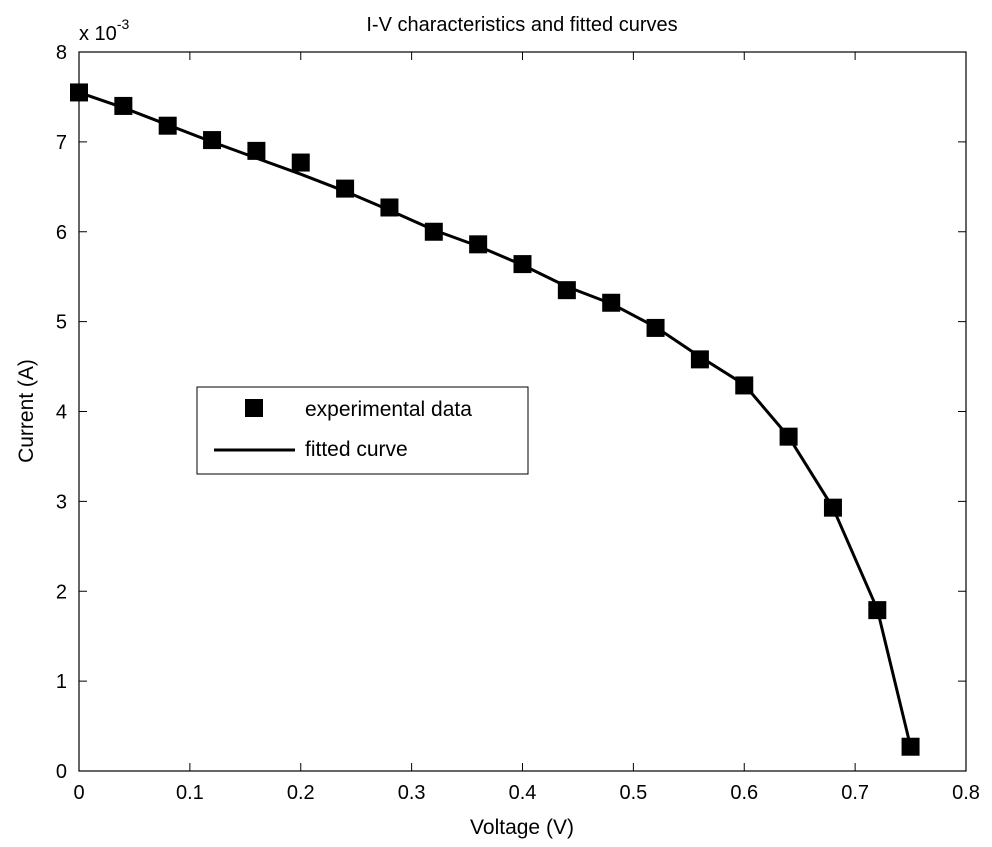 The width and height of the screenshot is (992, 847). I want to click on y-tick-label: 3, so click(61, 502).